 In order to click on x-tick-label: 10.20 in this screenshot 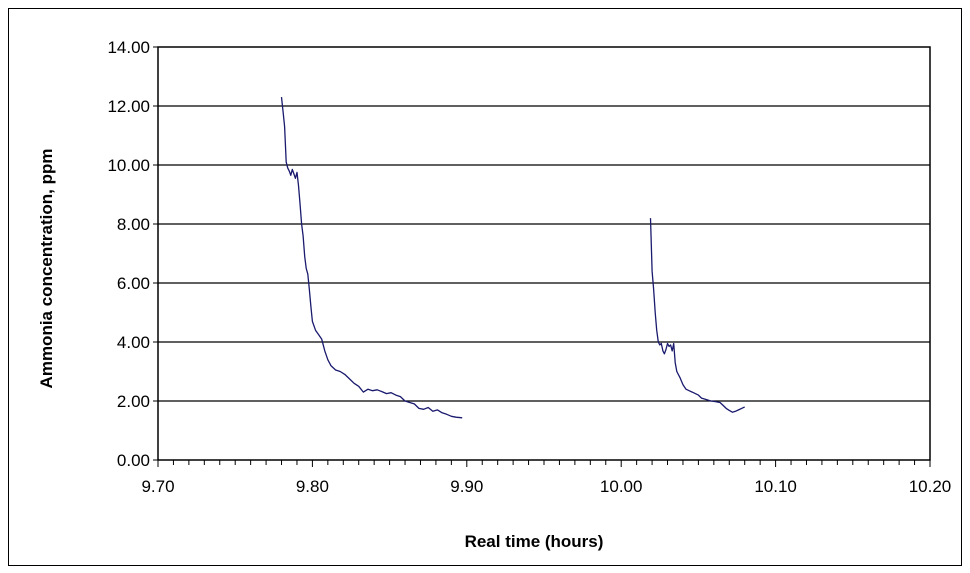, I will do `click(930, 486)`.